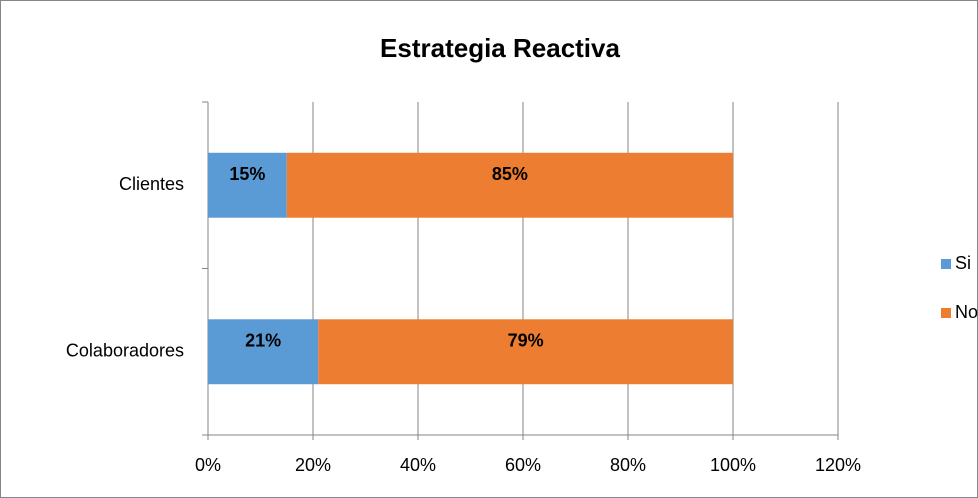  Describe the element at coordinates (963, 263) in the screenshot. I see `legend-label: Si` at that location.